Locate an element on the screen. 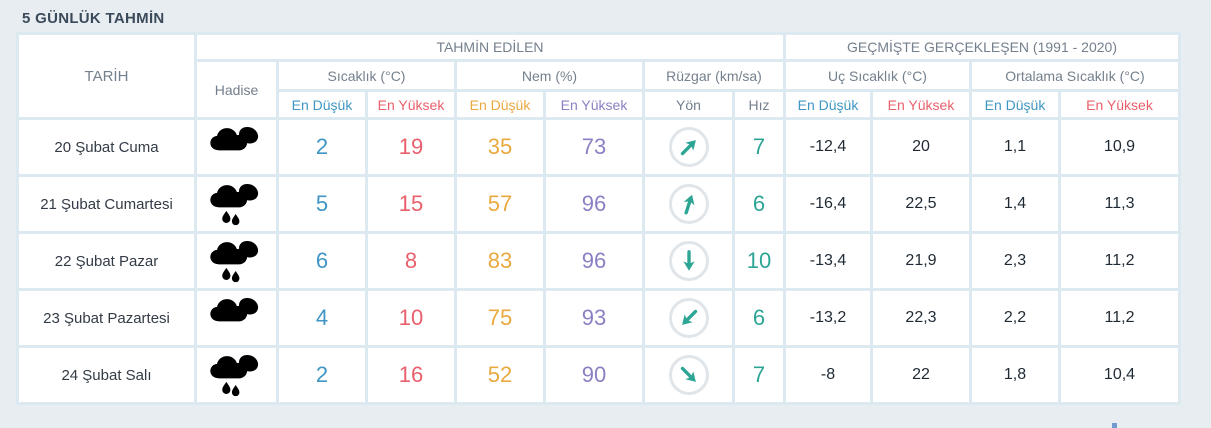 The height and width of the screenshot is (428, 1211). extreme-min-value: -12,4 is located at coordinates (828, 147).